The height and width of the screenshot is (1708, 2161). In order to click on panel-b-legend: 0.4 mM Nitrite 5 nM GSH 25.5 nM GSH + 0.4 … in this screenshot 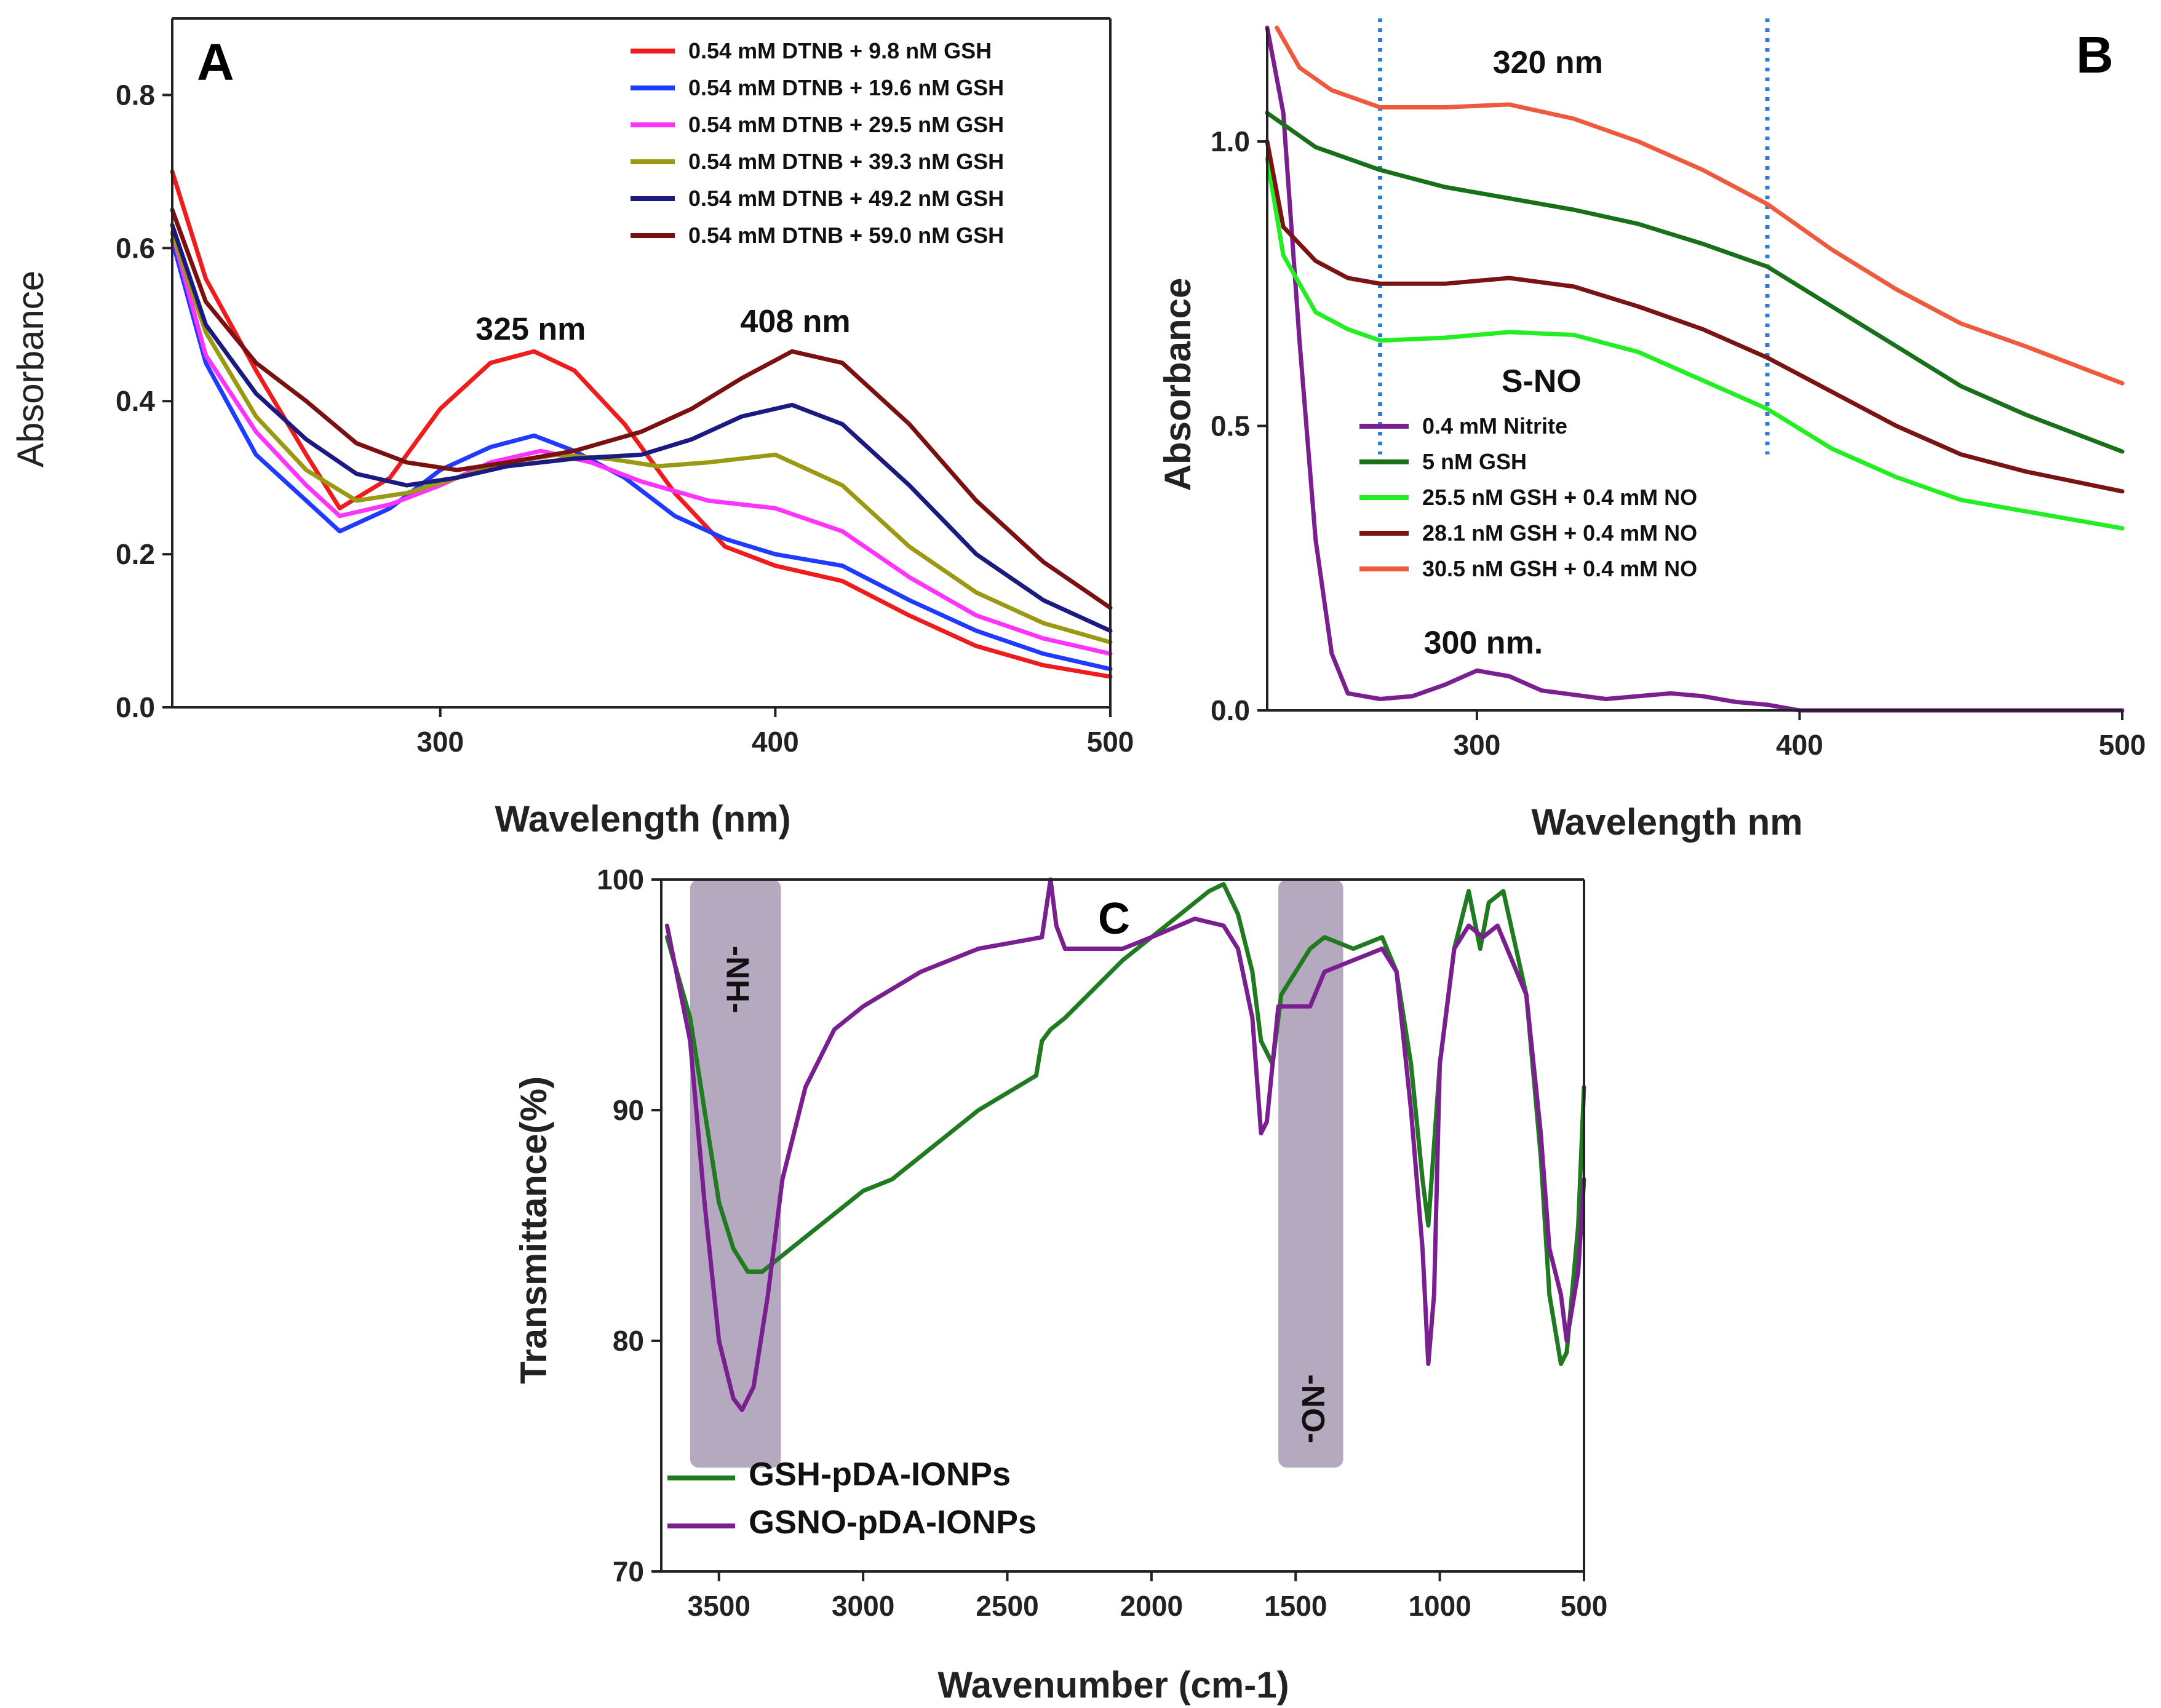, I will do `click(1528, 497)`.